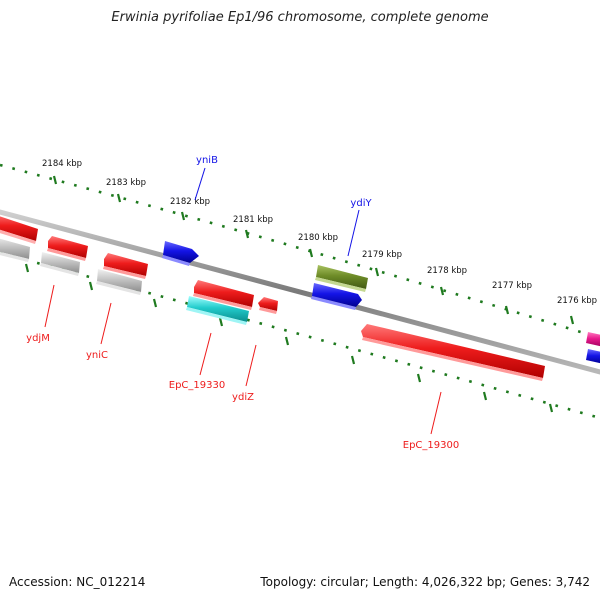 Image resolution: width=600 pixels, height=600 pixels. Describe the element at coordinates (62, 164) in the screenshot. I see `scale-label: 2184 kbp` at that location.